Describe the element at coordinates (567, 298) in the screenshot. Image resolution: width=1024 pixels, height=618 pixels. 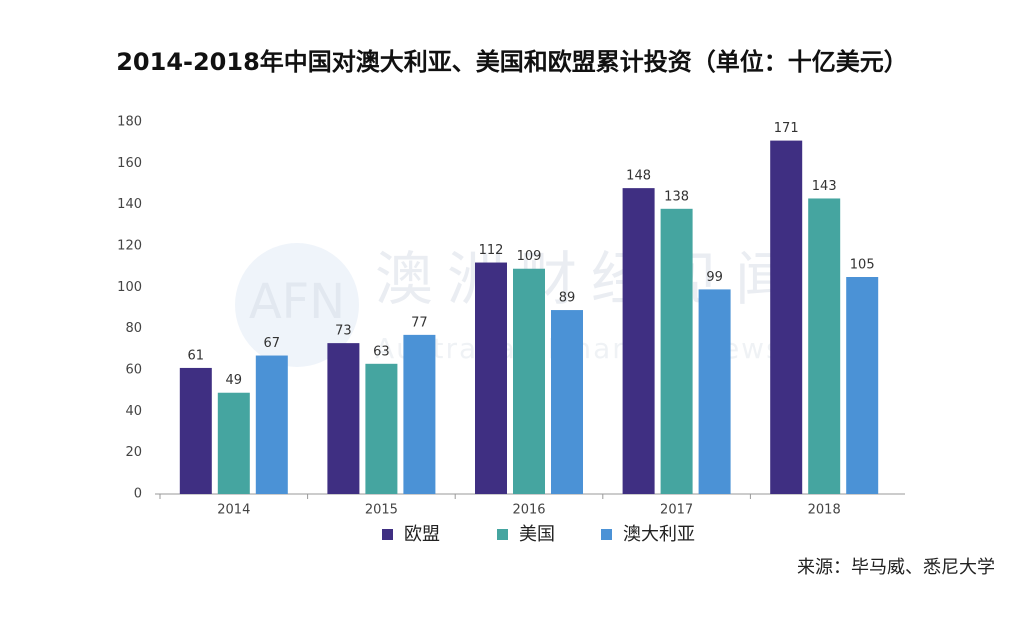
I see `data-label: 89` at that location.